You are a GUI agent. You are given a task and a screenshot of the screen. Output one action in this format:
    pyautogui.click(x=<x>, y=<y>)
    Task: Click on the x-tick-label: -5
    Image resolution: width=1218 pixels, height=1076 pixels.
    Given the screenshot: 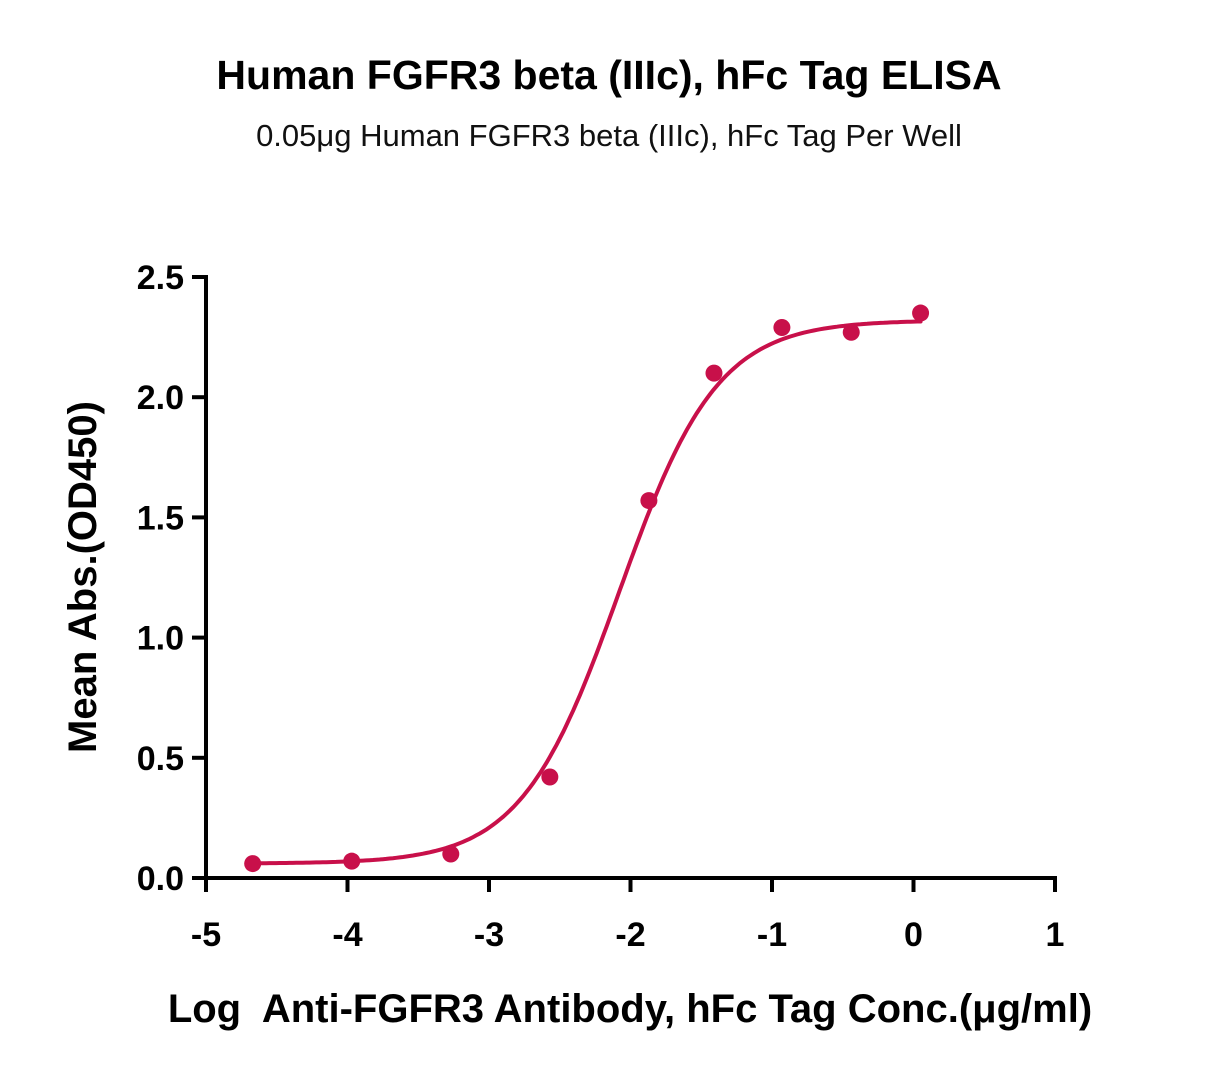 What is the action you would take?
    pyautogui.click(x=206, y=935)
    